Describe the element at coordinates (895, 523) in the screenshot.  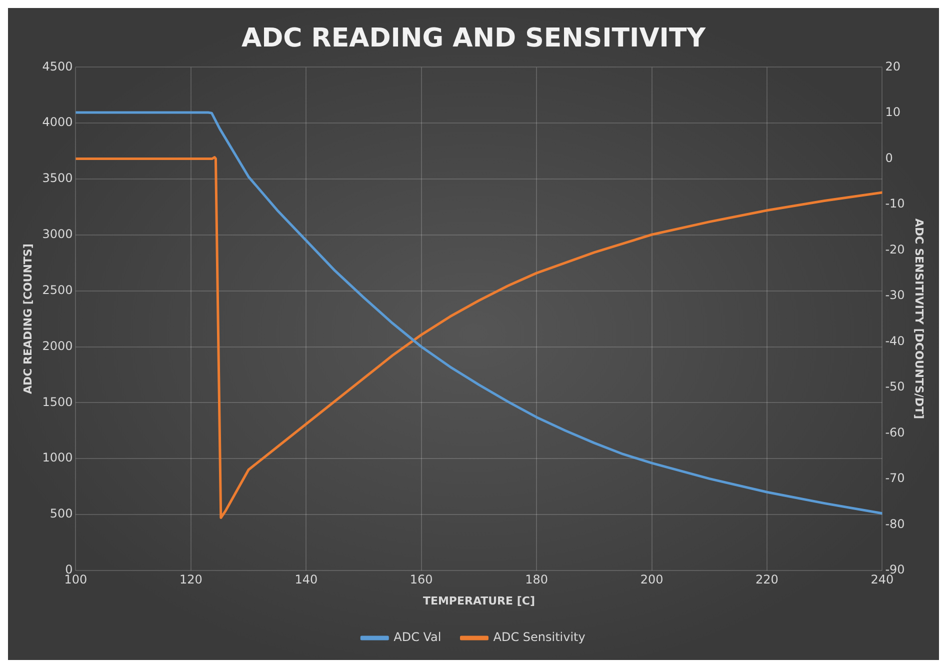
I see `y2-tick-label: -80` at that location.